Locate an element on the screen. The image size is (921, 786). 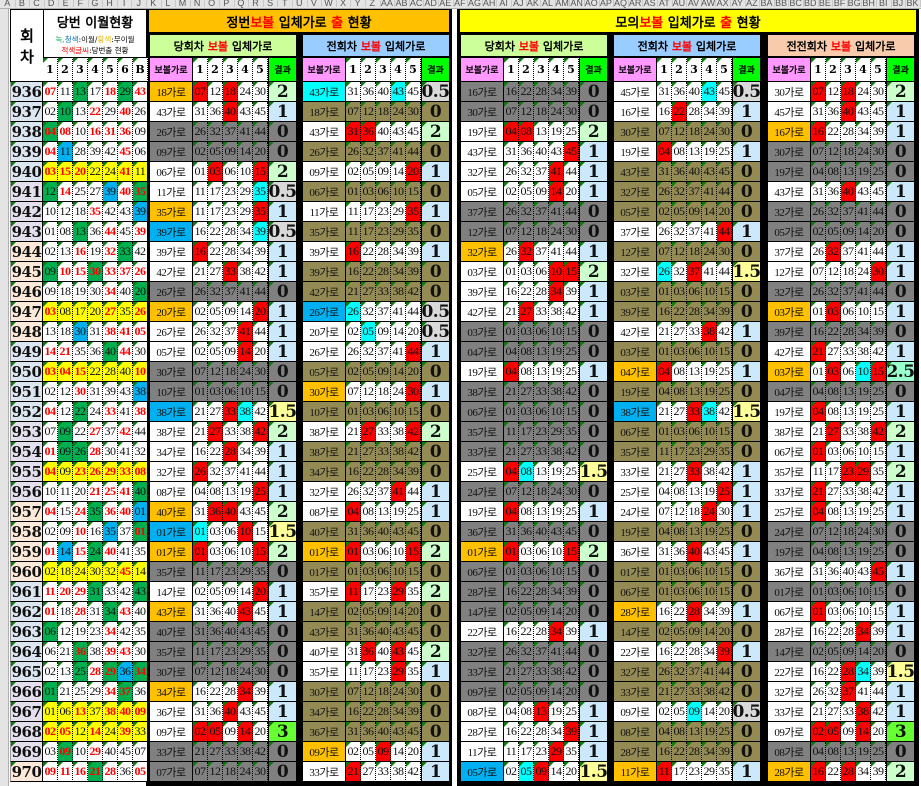
column-letter: R is located at coordinates (256, 4).